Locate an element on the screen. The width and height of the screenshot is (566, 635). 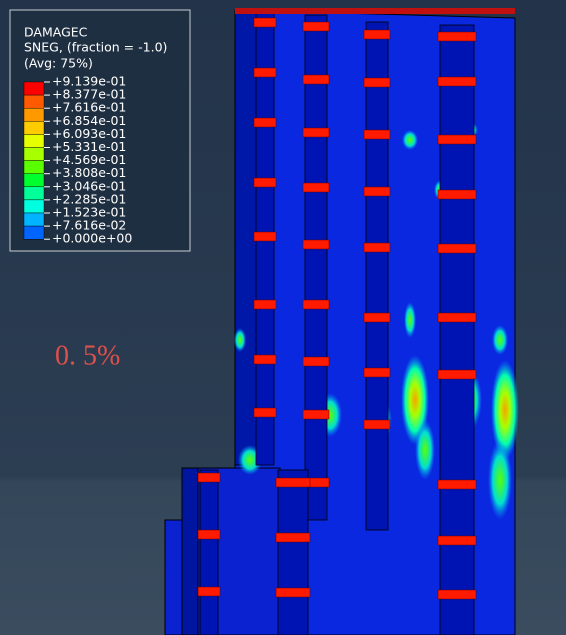
annotation: 0. 5% is located at coordinates (87, 355).